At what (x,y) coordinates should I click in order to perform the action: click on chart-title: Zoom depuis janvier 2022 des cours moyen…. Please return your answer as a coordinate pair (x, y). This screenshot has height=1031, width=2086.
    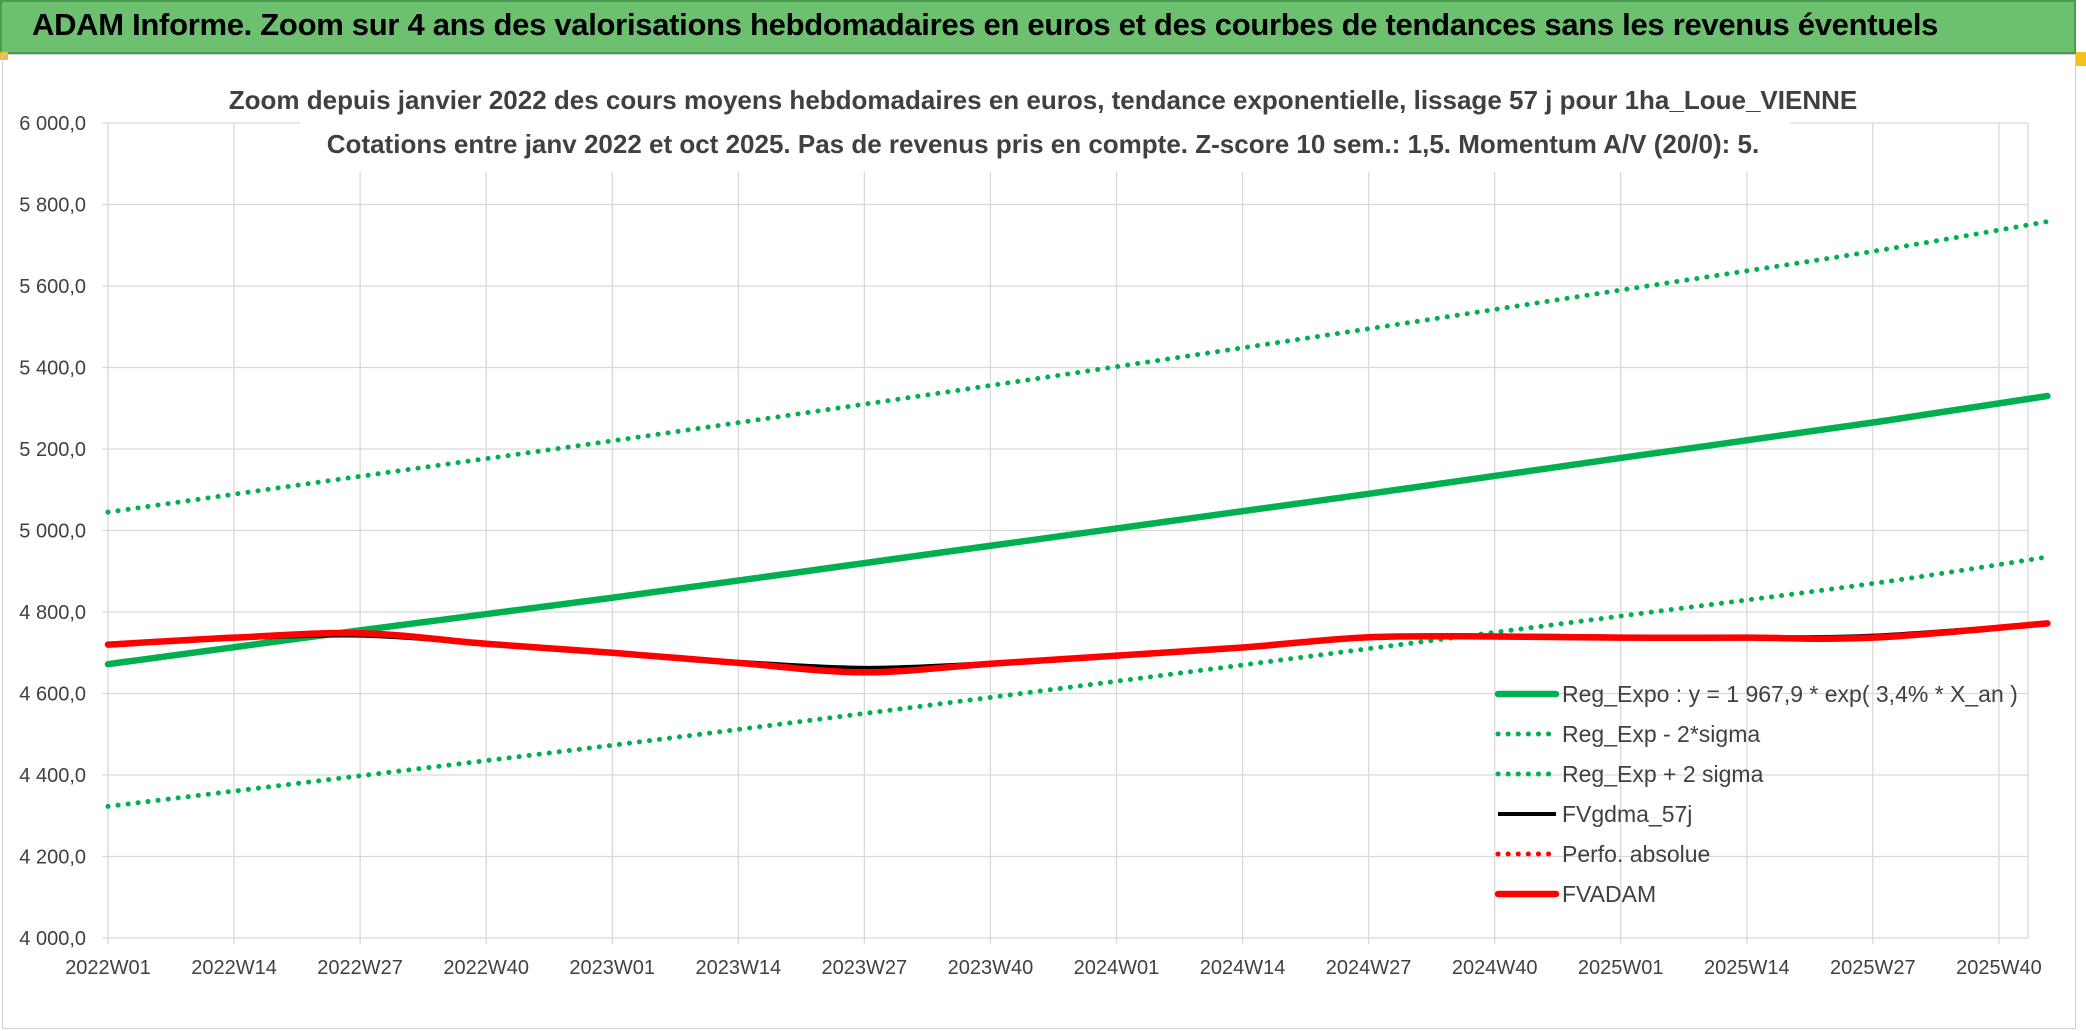
    Looking at the image, I should click on (1043, 100).